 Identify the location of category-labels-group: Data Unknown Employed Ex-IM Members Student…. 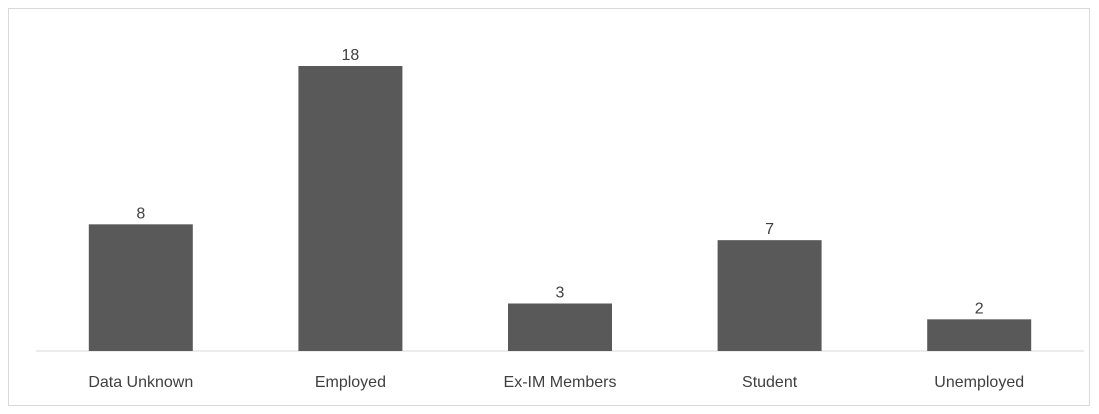
(556, 382).